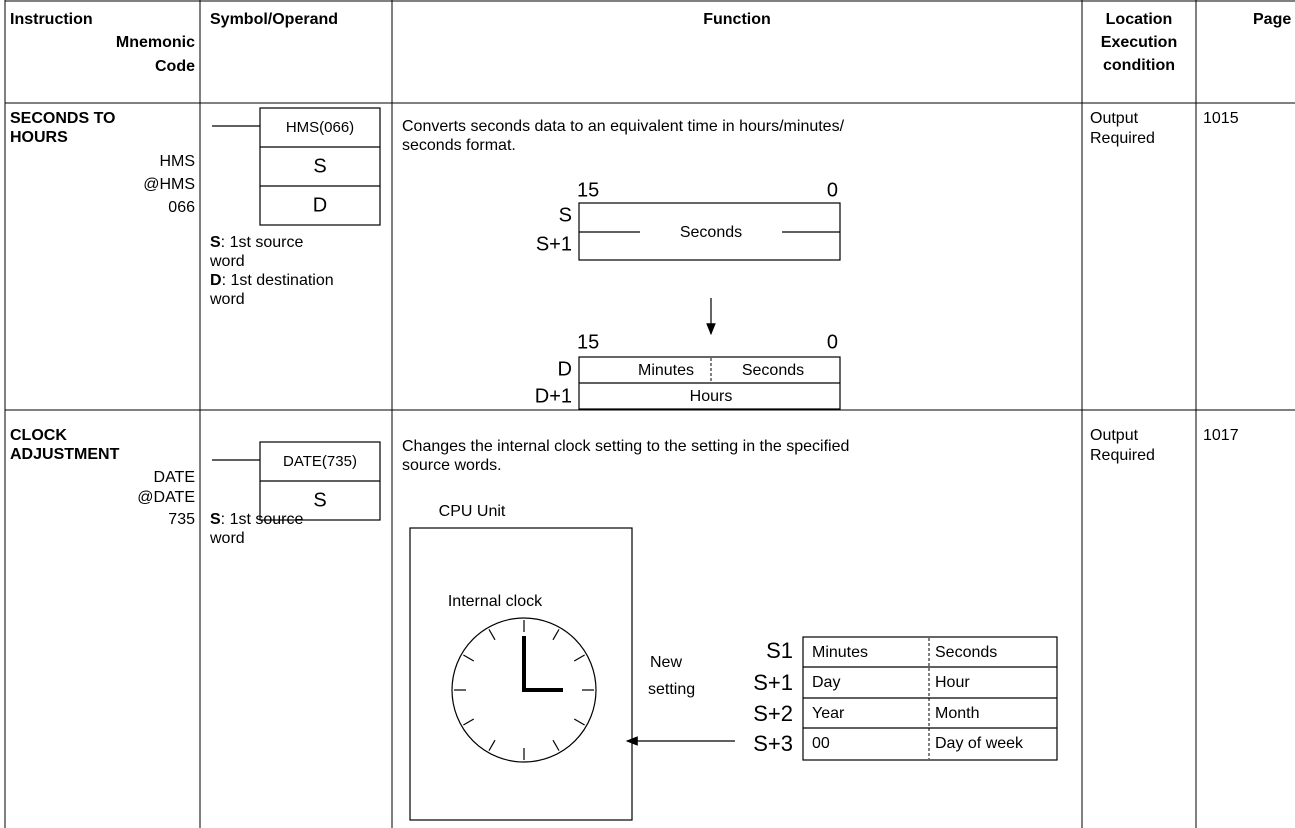 The width and height of the screenshot is (1295, 828). What do you see at coordinates (459, 145) in the screenshot?
I see `function-text: seconds format.` at bounding box center [459, 145].